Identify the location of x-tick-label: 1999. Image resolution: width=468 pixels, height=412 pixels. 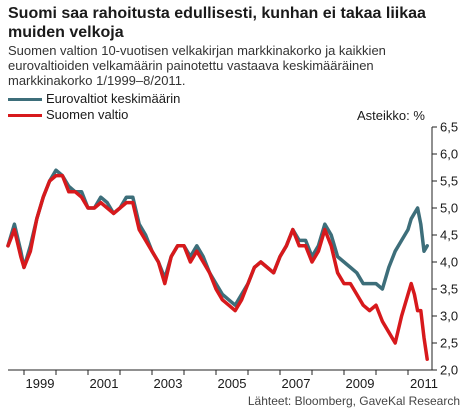
(40, 383).